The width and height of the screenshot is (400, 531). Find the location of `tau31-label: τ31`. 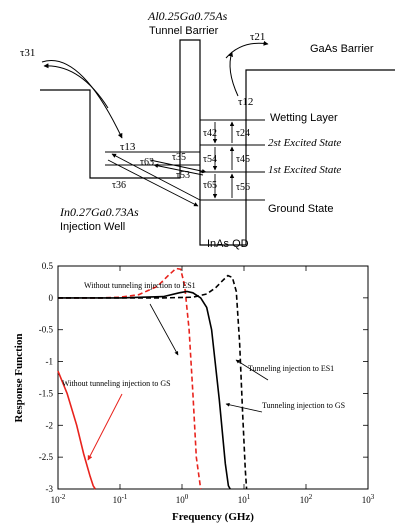

tau31-label: τ31 is located at coordinates (27, 53).